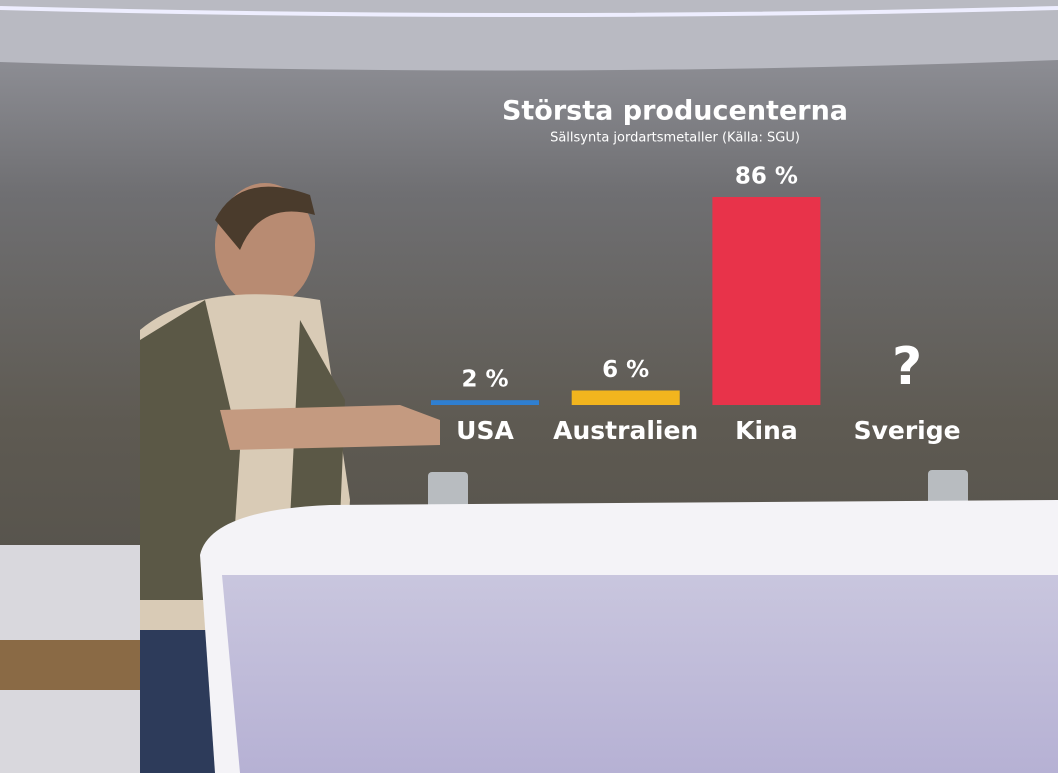 This screenshot has height=773, width=1058. I want to click on chart-subtitle: Sällsynta jordartsmetaller (Källa: SGU), so click(675, 138).